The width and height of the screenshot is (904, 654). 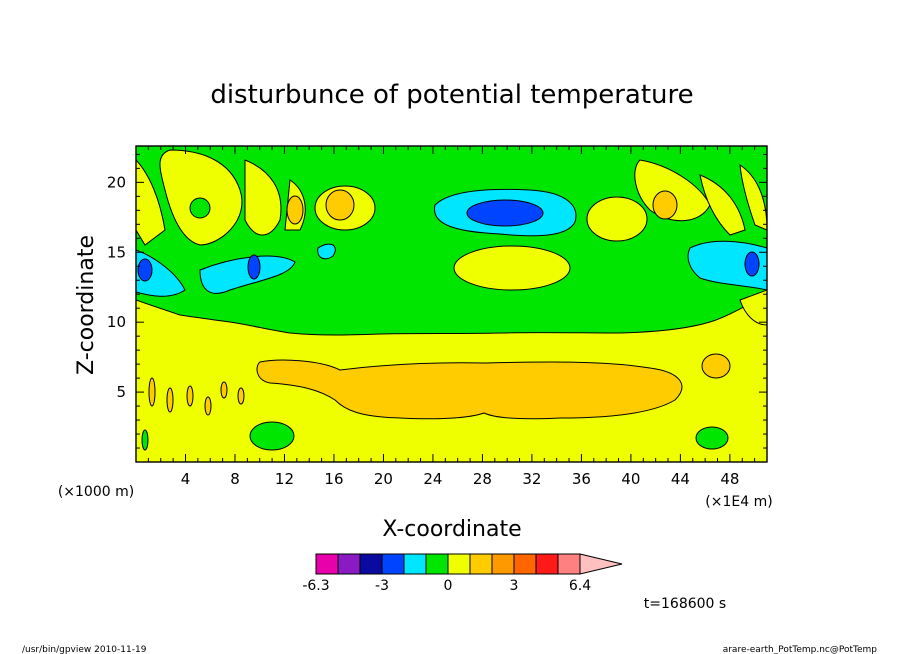 What do you see at coordinates (382, 586) in the screenshot?
I see `colorbar-tick-label: -3` at bounding box center [382, 586].